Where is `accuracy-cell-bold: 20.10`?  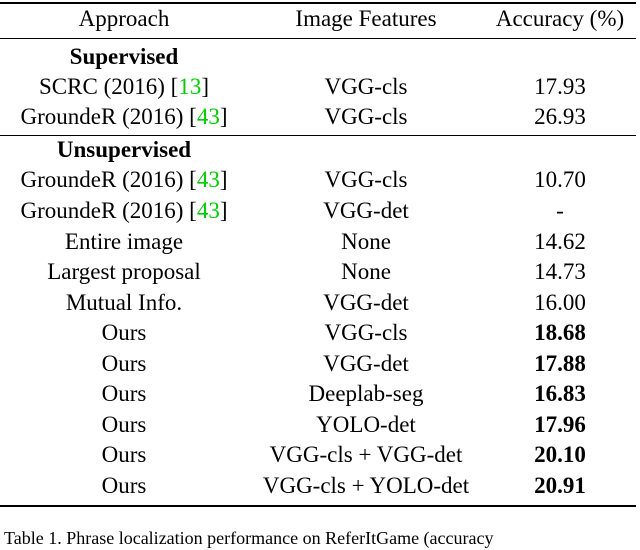
accuracy-cell-bold: 20.10 is located at coordinates (560, 454).